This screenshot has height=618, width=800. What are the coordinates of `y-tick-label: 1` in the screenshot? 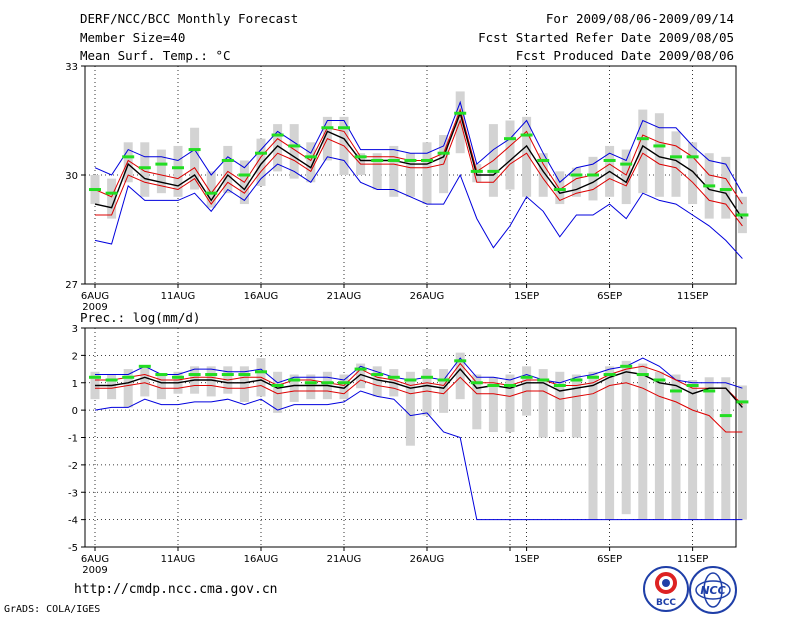 It's located at (75, 384).